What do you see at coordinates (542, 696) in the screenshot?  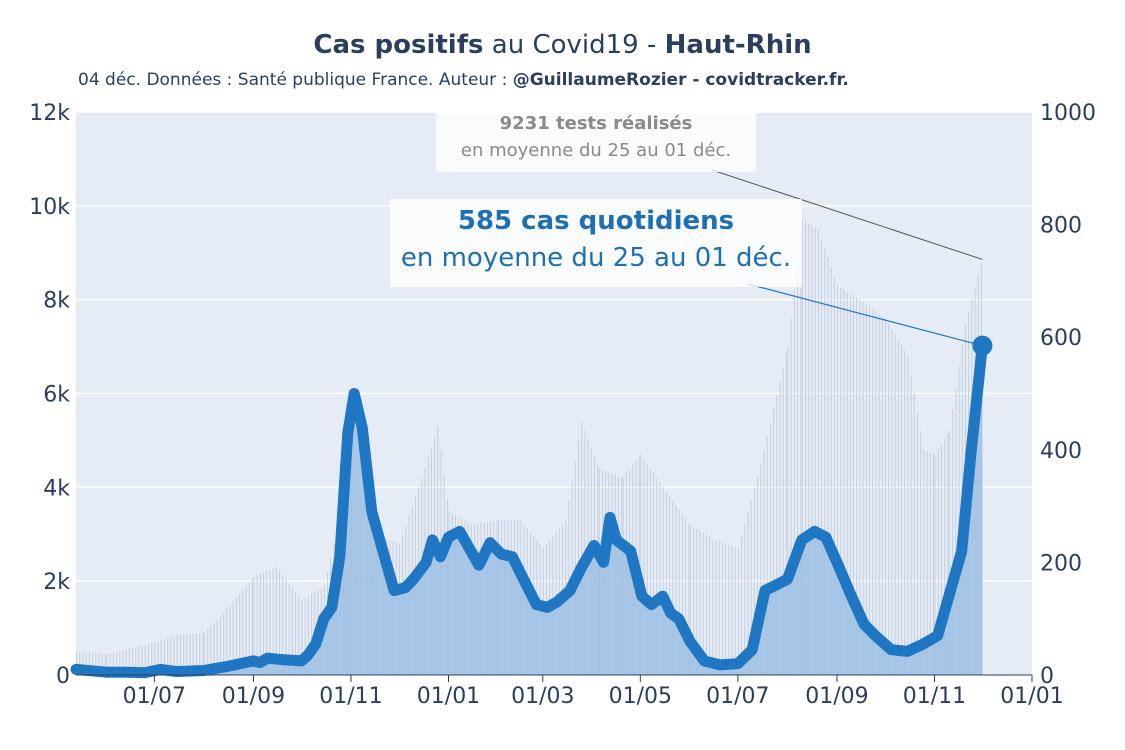 I see `x-tick-label: 01/03` at bounding box center [542, 696].